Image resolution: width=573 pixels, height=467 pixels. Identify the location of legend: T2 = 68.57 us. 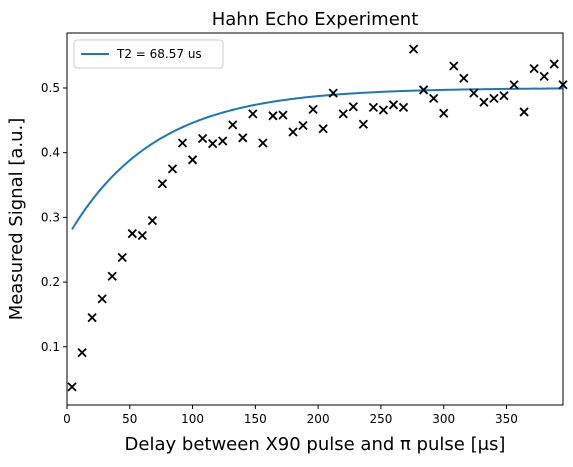
(148, 54).